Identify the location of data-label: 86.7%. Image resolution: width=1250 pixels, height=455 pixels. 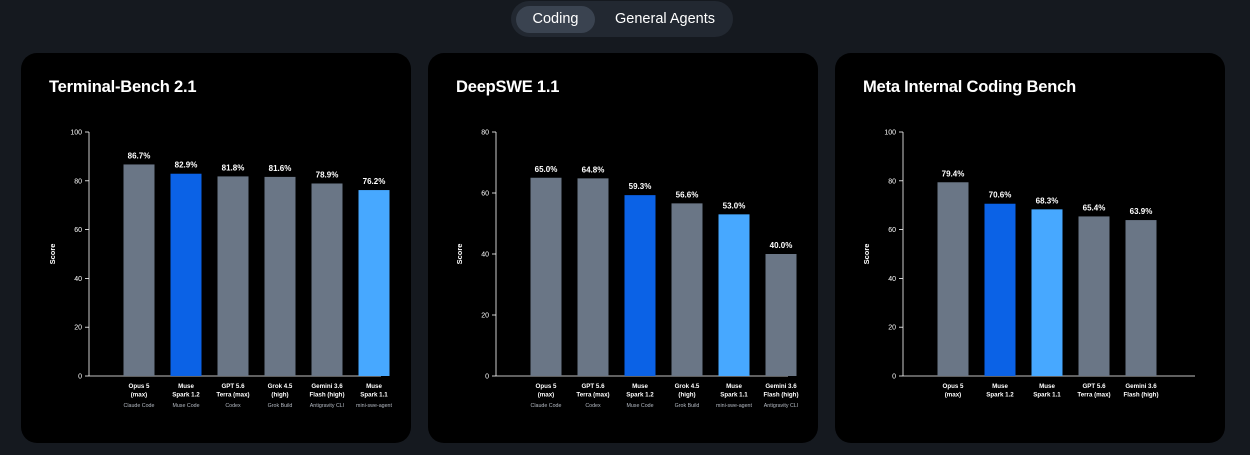
(139, 155).